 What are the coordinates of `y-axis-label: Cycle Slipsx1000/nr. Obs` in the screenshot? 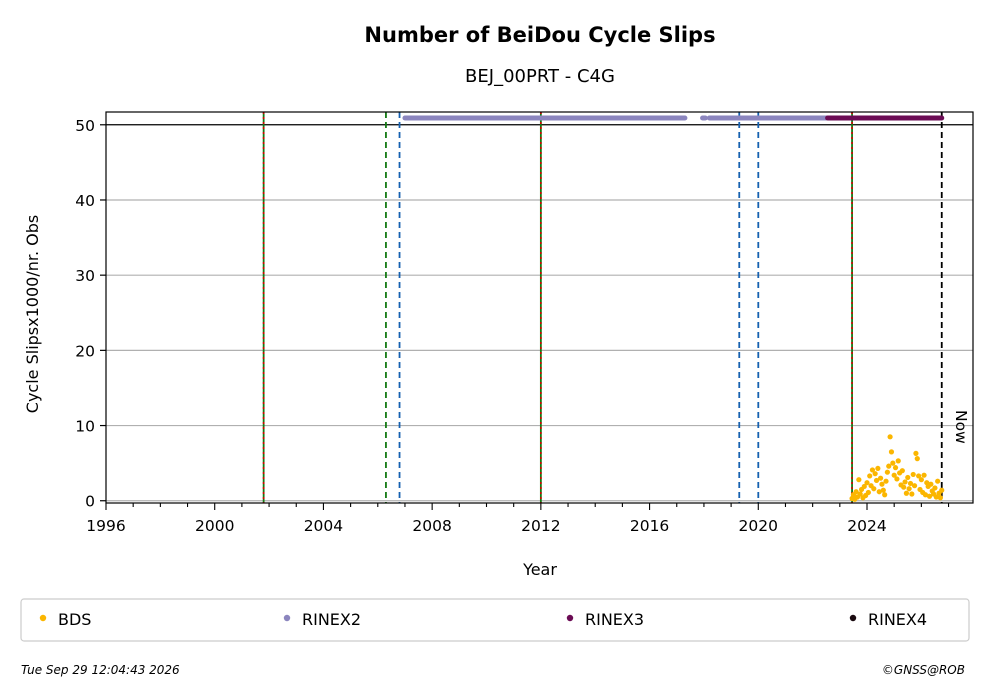 It's located at (32, 314).